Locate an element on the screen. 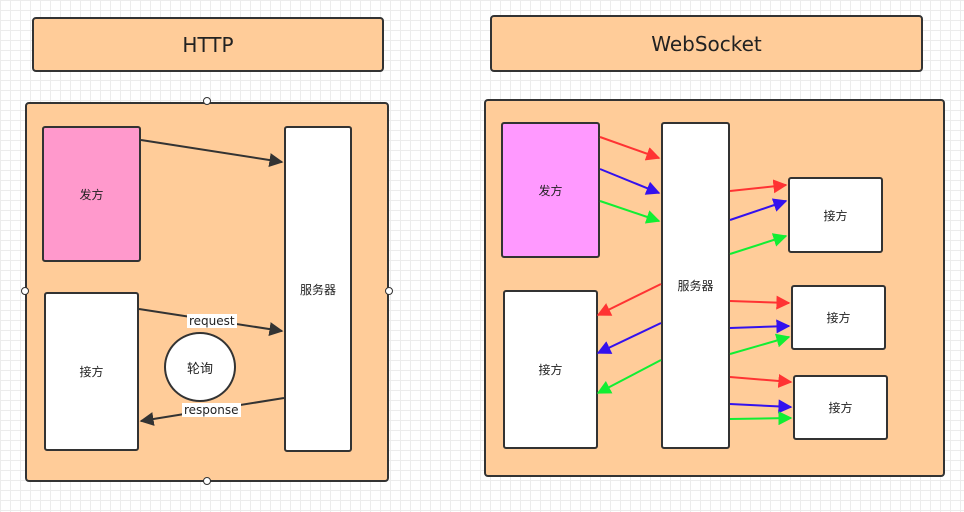 The width and height of the screenshot is (964, 512). ws-r3-arrow-red is located at coordinates (761, 380).